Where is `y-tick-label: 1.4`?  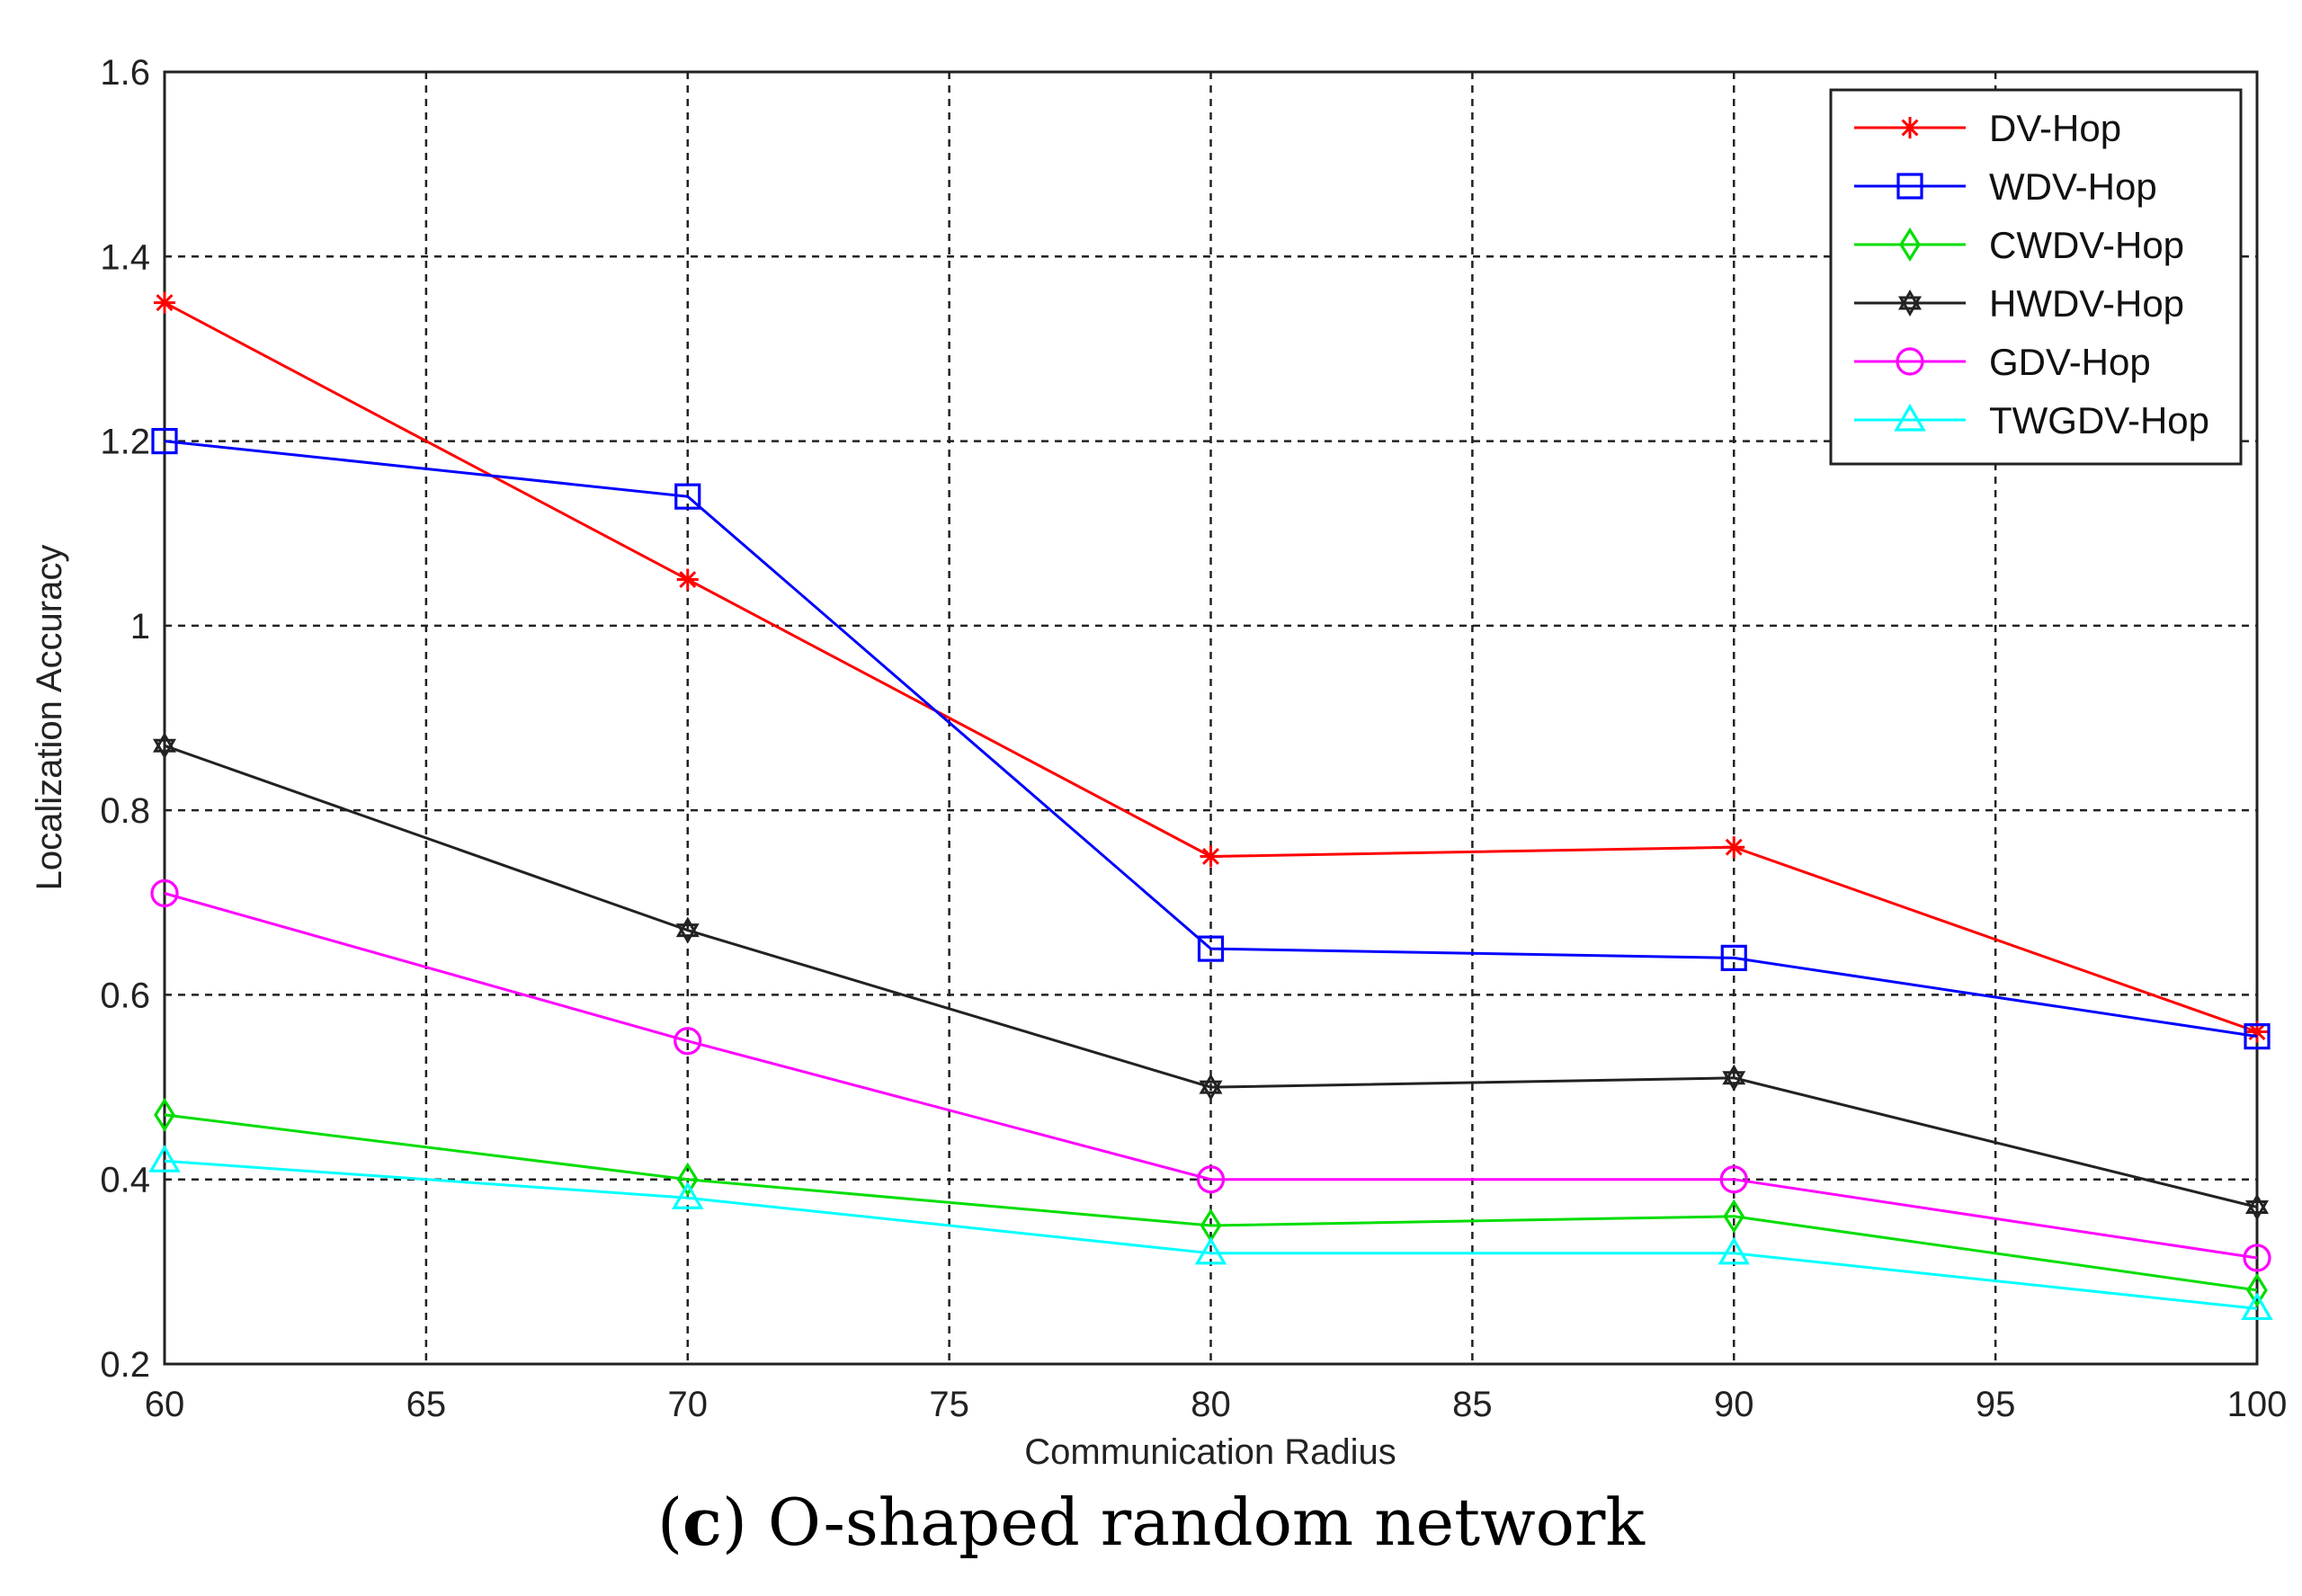 y-tick-label: 1.4 is located at coordinates (125, 257).